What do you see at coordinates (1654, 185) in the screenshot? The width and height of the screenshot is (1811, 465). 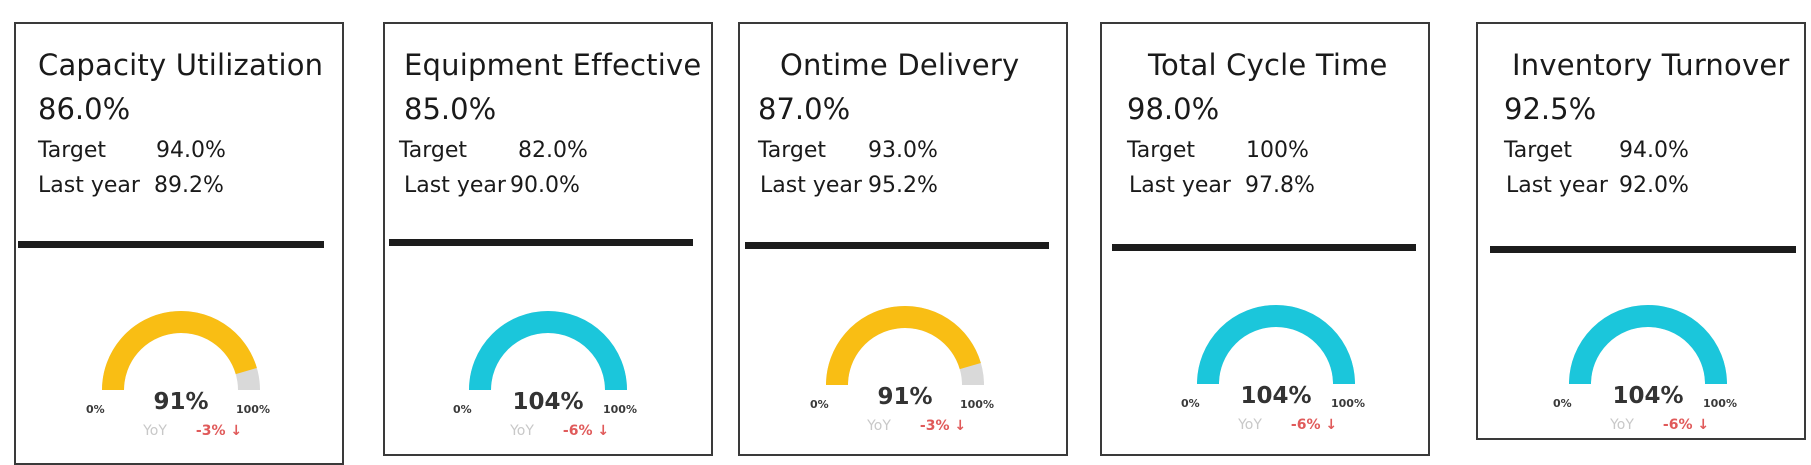 I see `last-year-value: 92.0%` at bounding box center [1654, 185].